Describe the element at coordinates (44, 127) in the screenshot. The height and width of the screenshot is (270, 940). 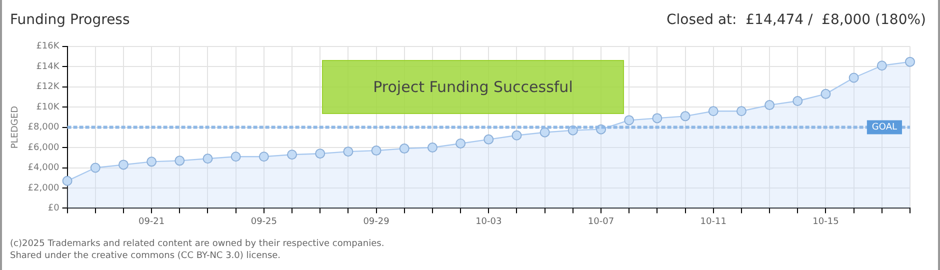
I see `y-tick-label: £8,000` at that location.